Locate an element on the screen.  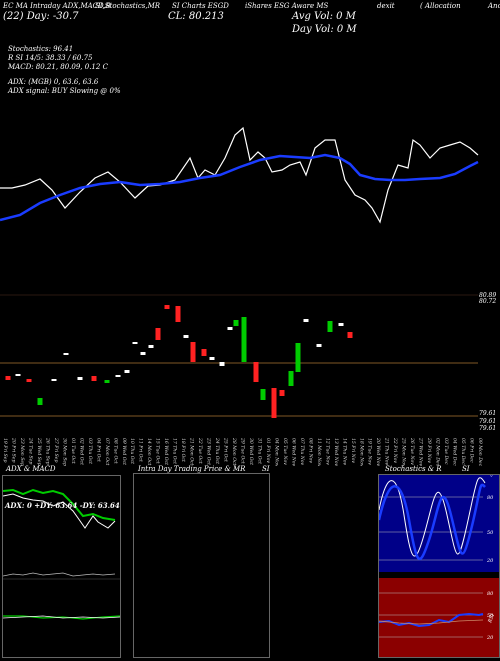
date-tick: 21 Mon Oct is located at coordinates (192, 451).